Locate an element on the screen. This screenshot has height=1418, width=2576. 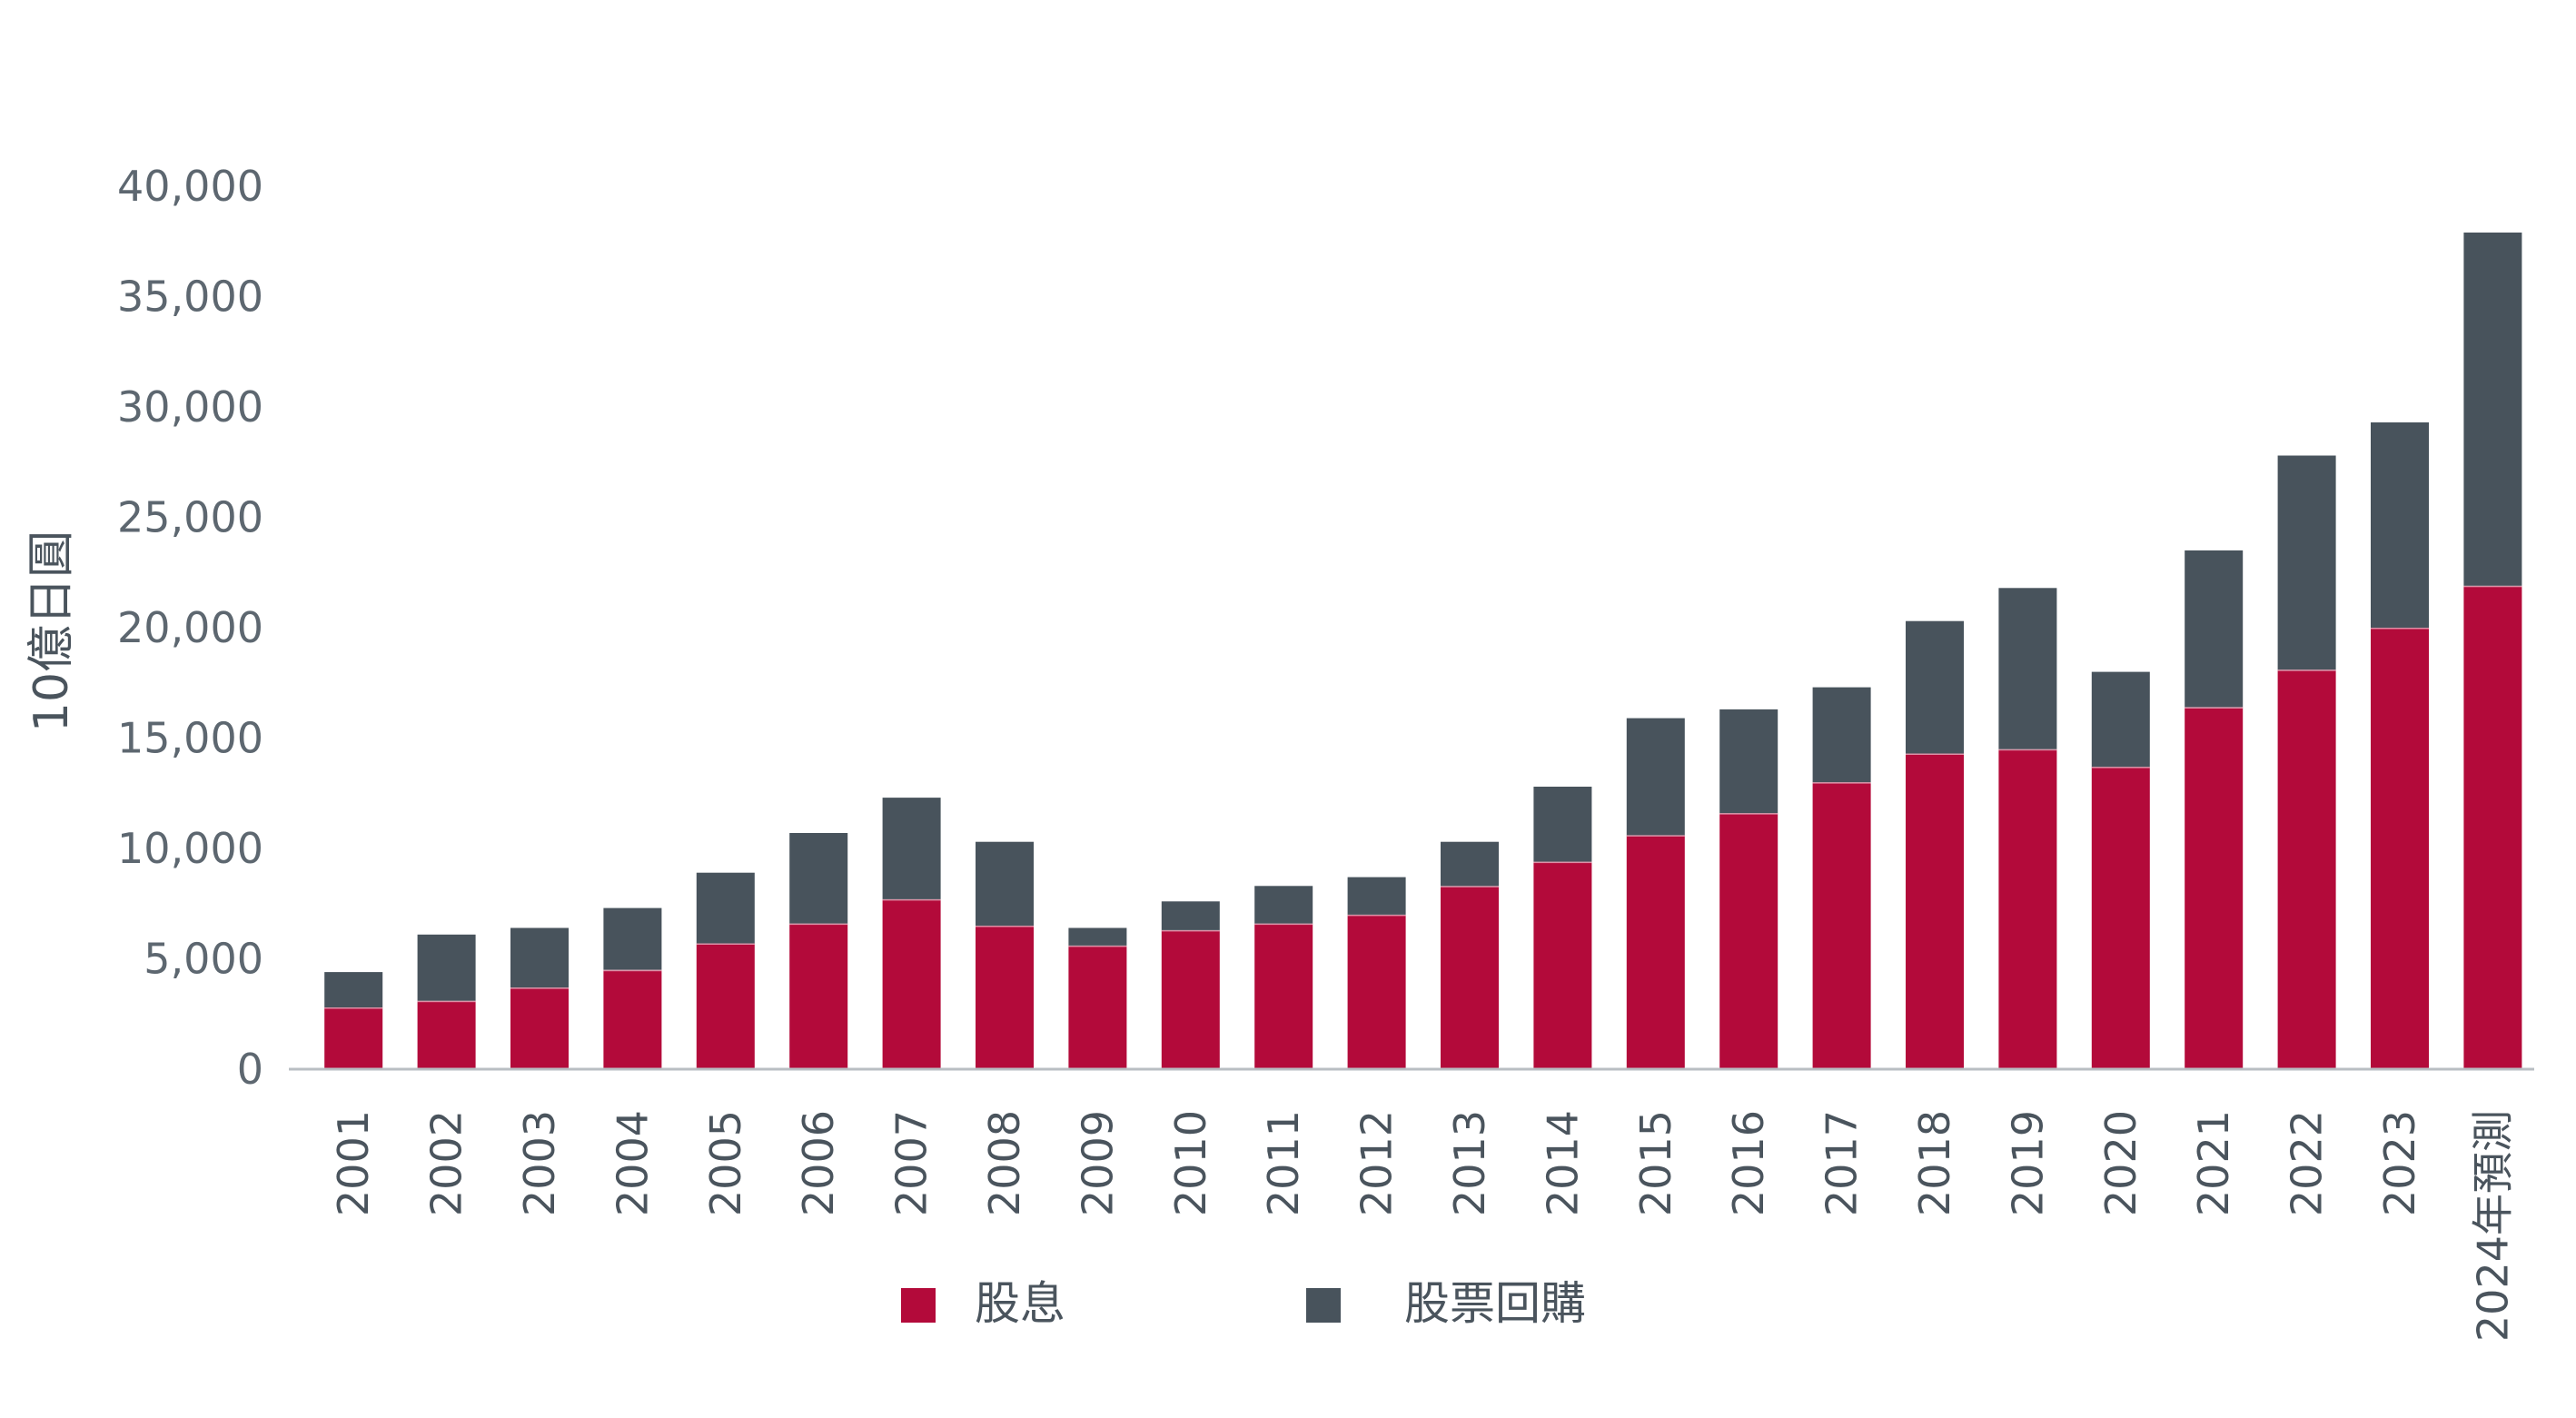
legend-label-dividends: 股息 is located at coordinates (1020, 1303).